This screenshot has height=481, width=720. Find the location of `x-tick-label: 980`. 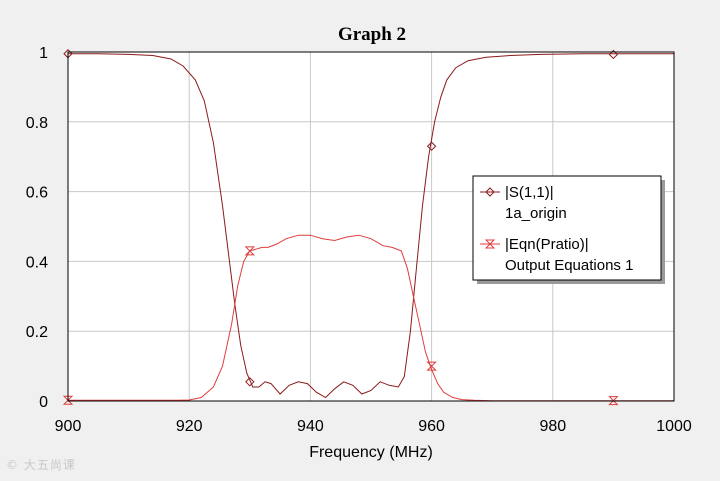

x-tick-label: 980 is located at coordinates (552, 426).